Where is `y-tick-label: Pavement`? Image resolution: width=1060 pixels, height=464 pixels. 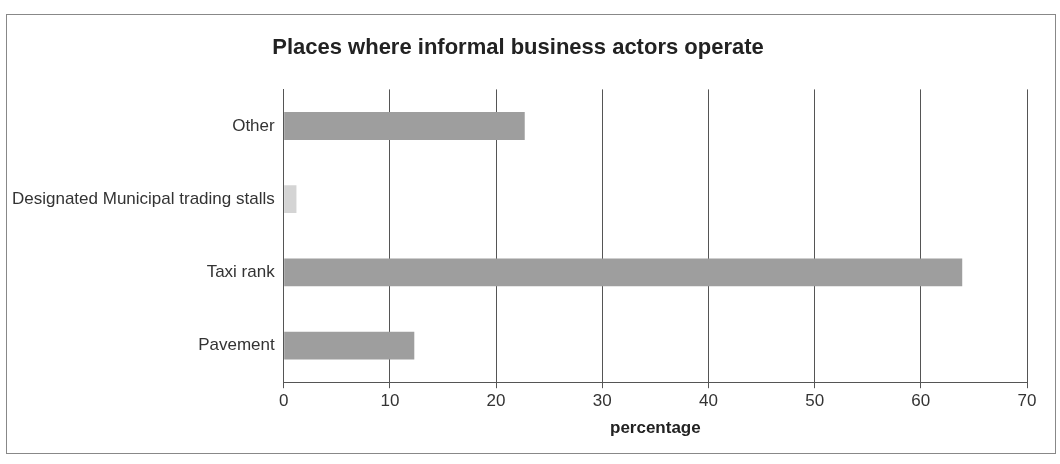
y-tick-label: Pavement is located at coordinates (236, 345).